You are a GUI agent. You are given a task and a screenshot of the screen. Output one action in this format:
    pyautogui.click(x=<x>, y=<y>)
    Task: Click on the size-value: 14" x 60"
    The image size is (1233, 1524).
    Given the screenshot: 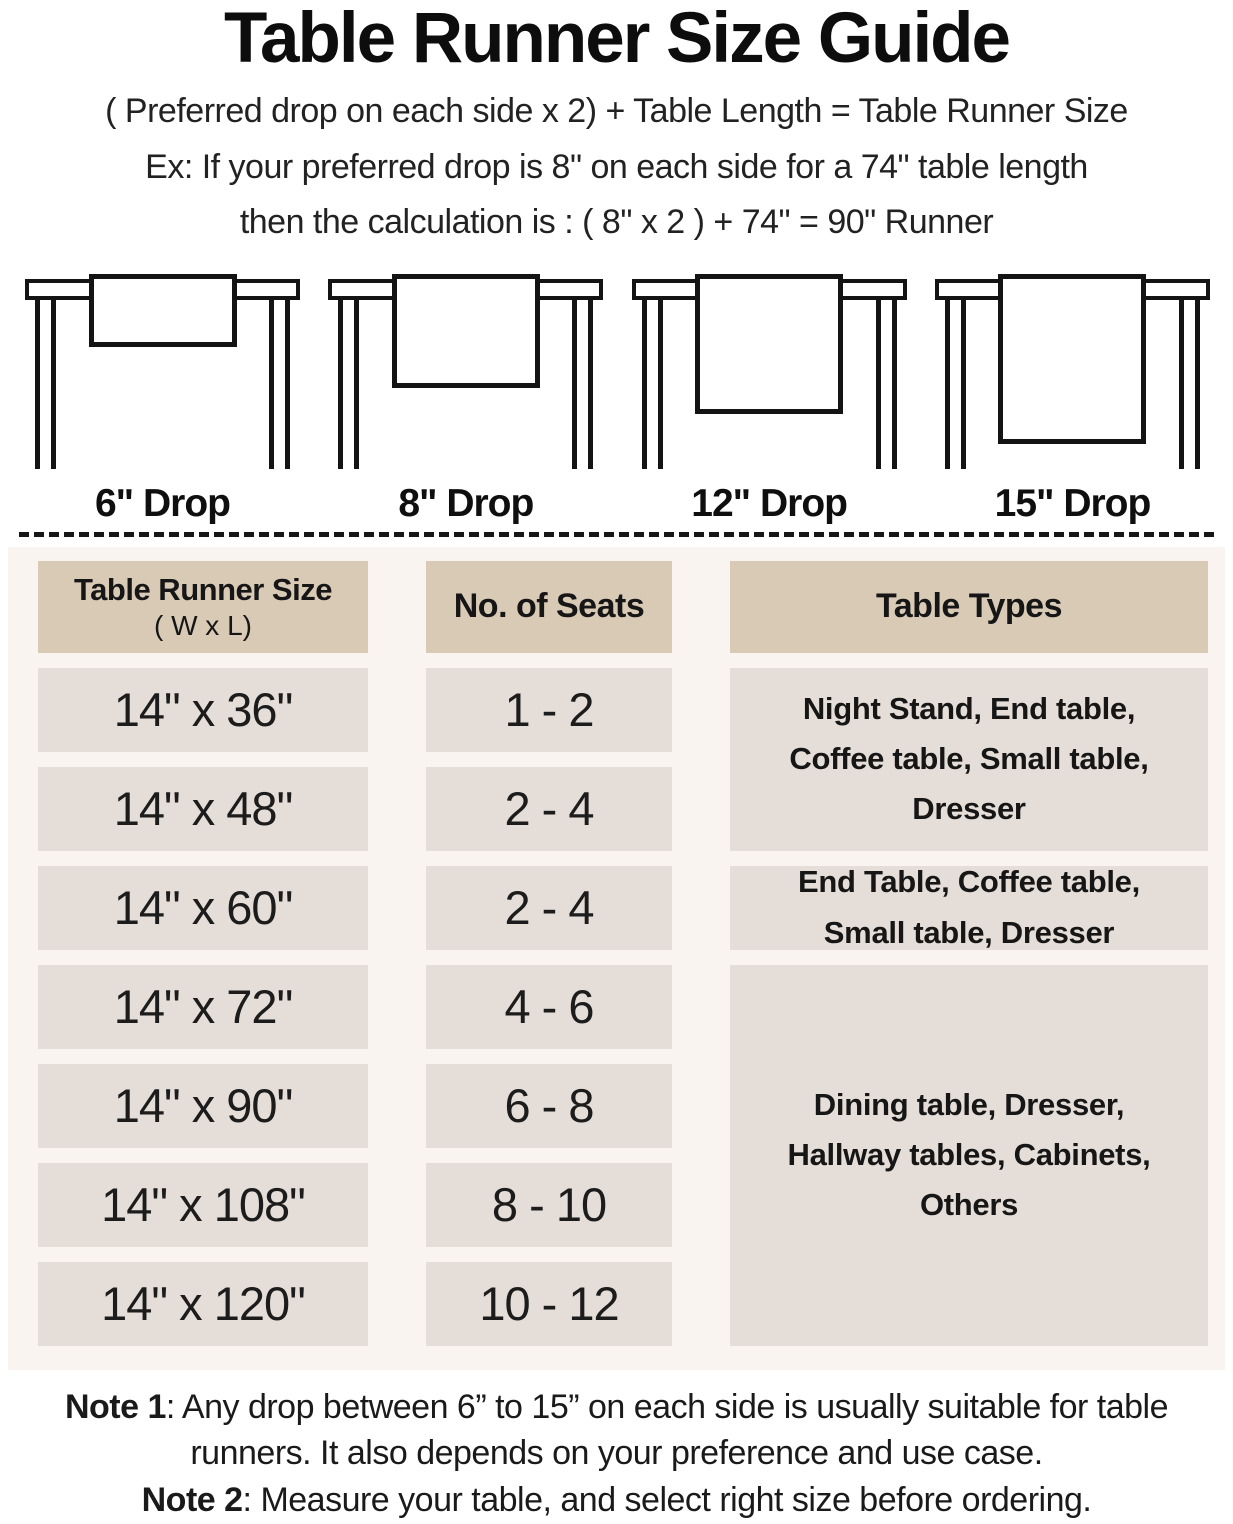 What is the action you would take?
    pyautogui.click(x=203, y=908)
    